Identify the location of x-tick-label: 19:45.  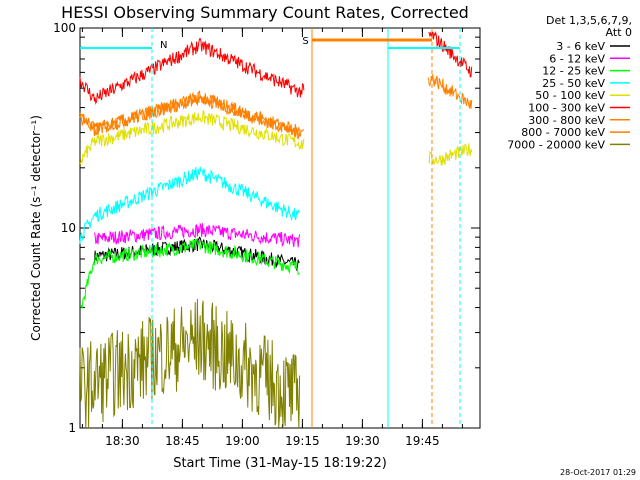
(422, 441).